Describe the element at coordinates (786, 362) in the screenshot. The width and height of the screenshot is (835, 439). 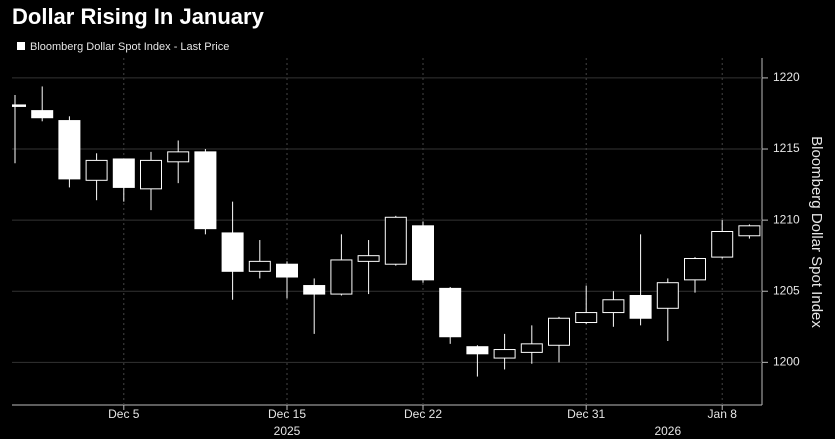
I see `y-tick-label: 1200` at that location.